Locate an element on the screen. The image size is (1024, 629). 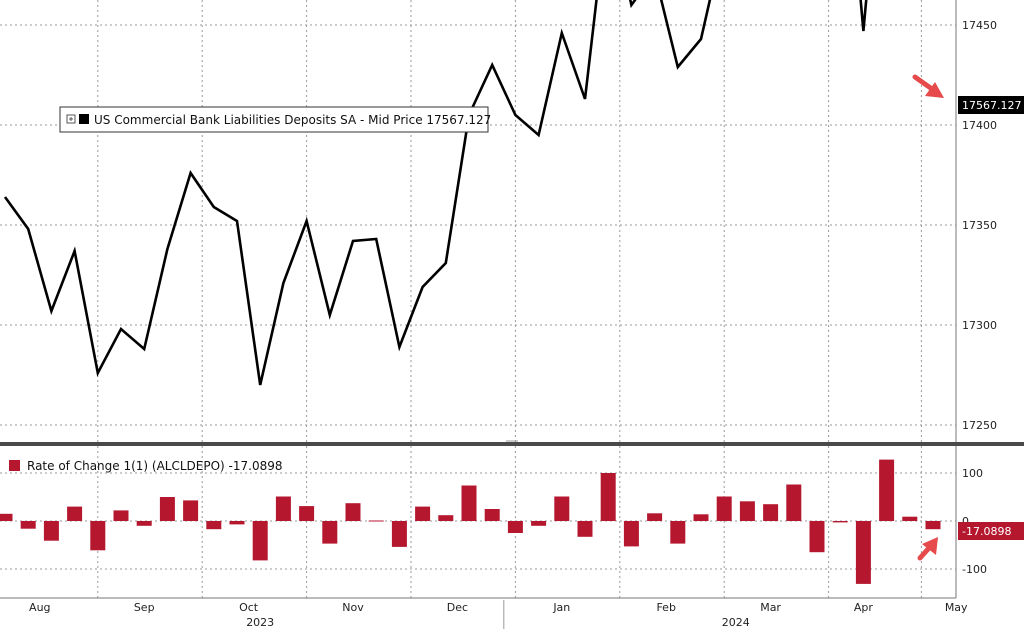
legend-swatch-bar is located at coordinates (14, 465).